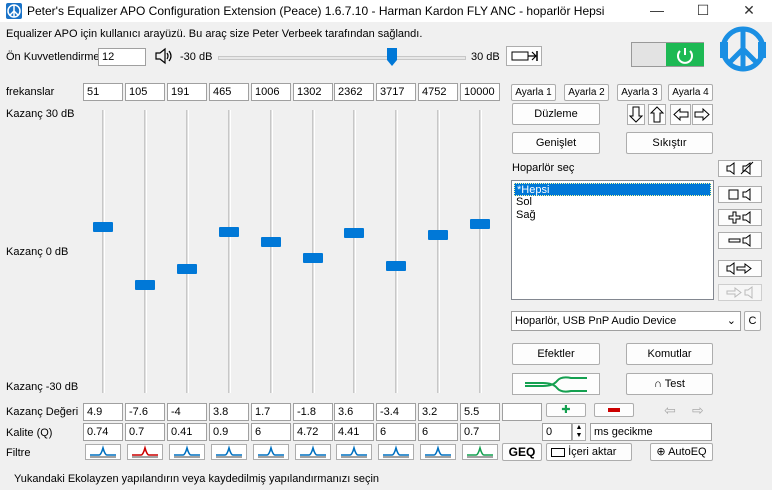 The height and width of the screenshot is (490, 772). Describe the element at coordinates (639, 92) in the screenshot. I see `preset-3-button: Ayarla 3` at that location.